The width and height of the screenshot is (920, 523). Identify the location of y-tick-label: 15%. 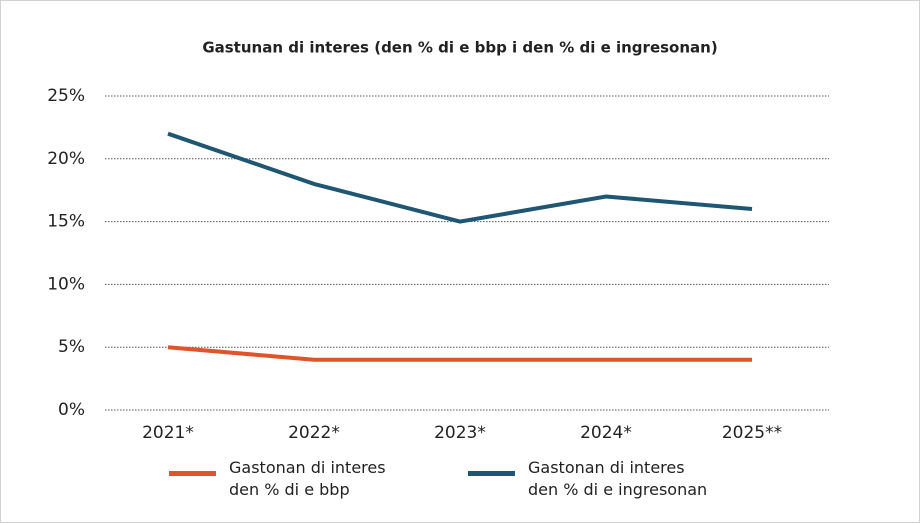
(66, 222).